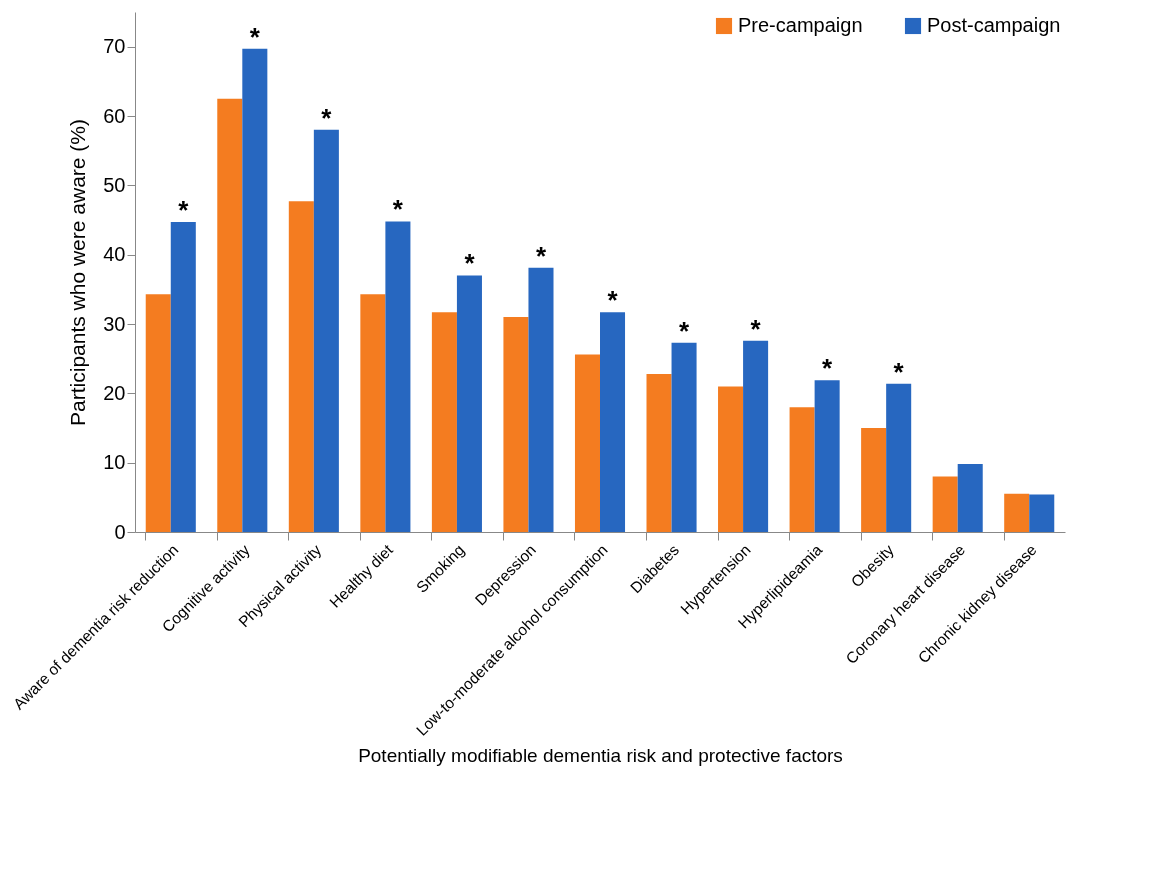 The width and height of the screenshot is (1153, 883). What do you see at coordinates (994, 25) in the screenshot?
I see `legend-label: Post-campaign` at bounding box center [994, 25].